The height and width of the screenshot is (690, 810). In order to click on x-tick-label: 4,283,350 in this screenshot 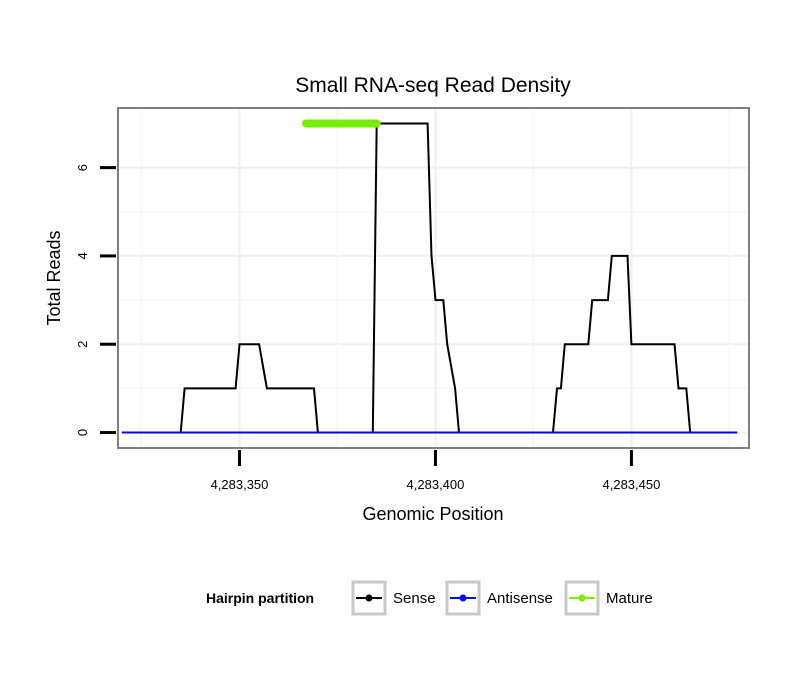, I will do `click(240, 484)`.